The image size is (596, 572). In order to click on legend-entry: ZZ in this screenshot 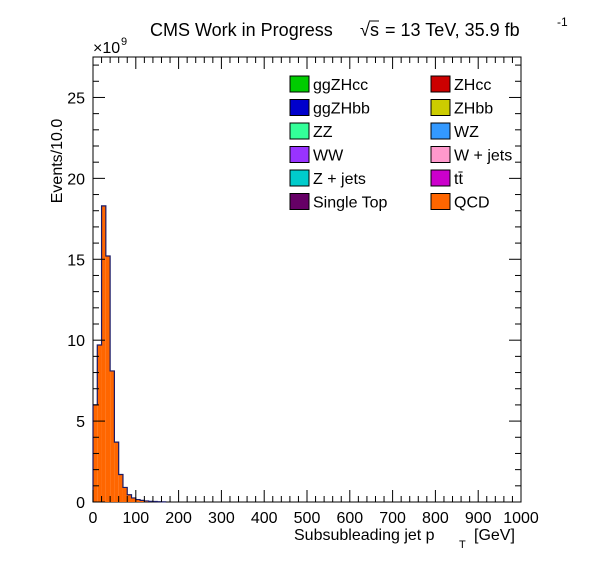, I will do `click(311, 131)`.